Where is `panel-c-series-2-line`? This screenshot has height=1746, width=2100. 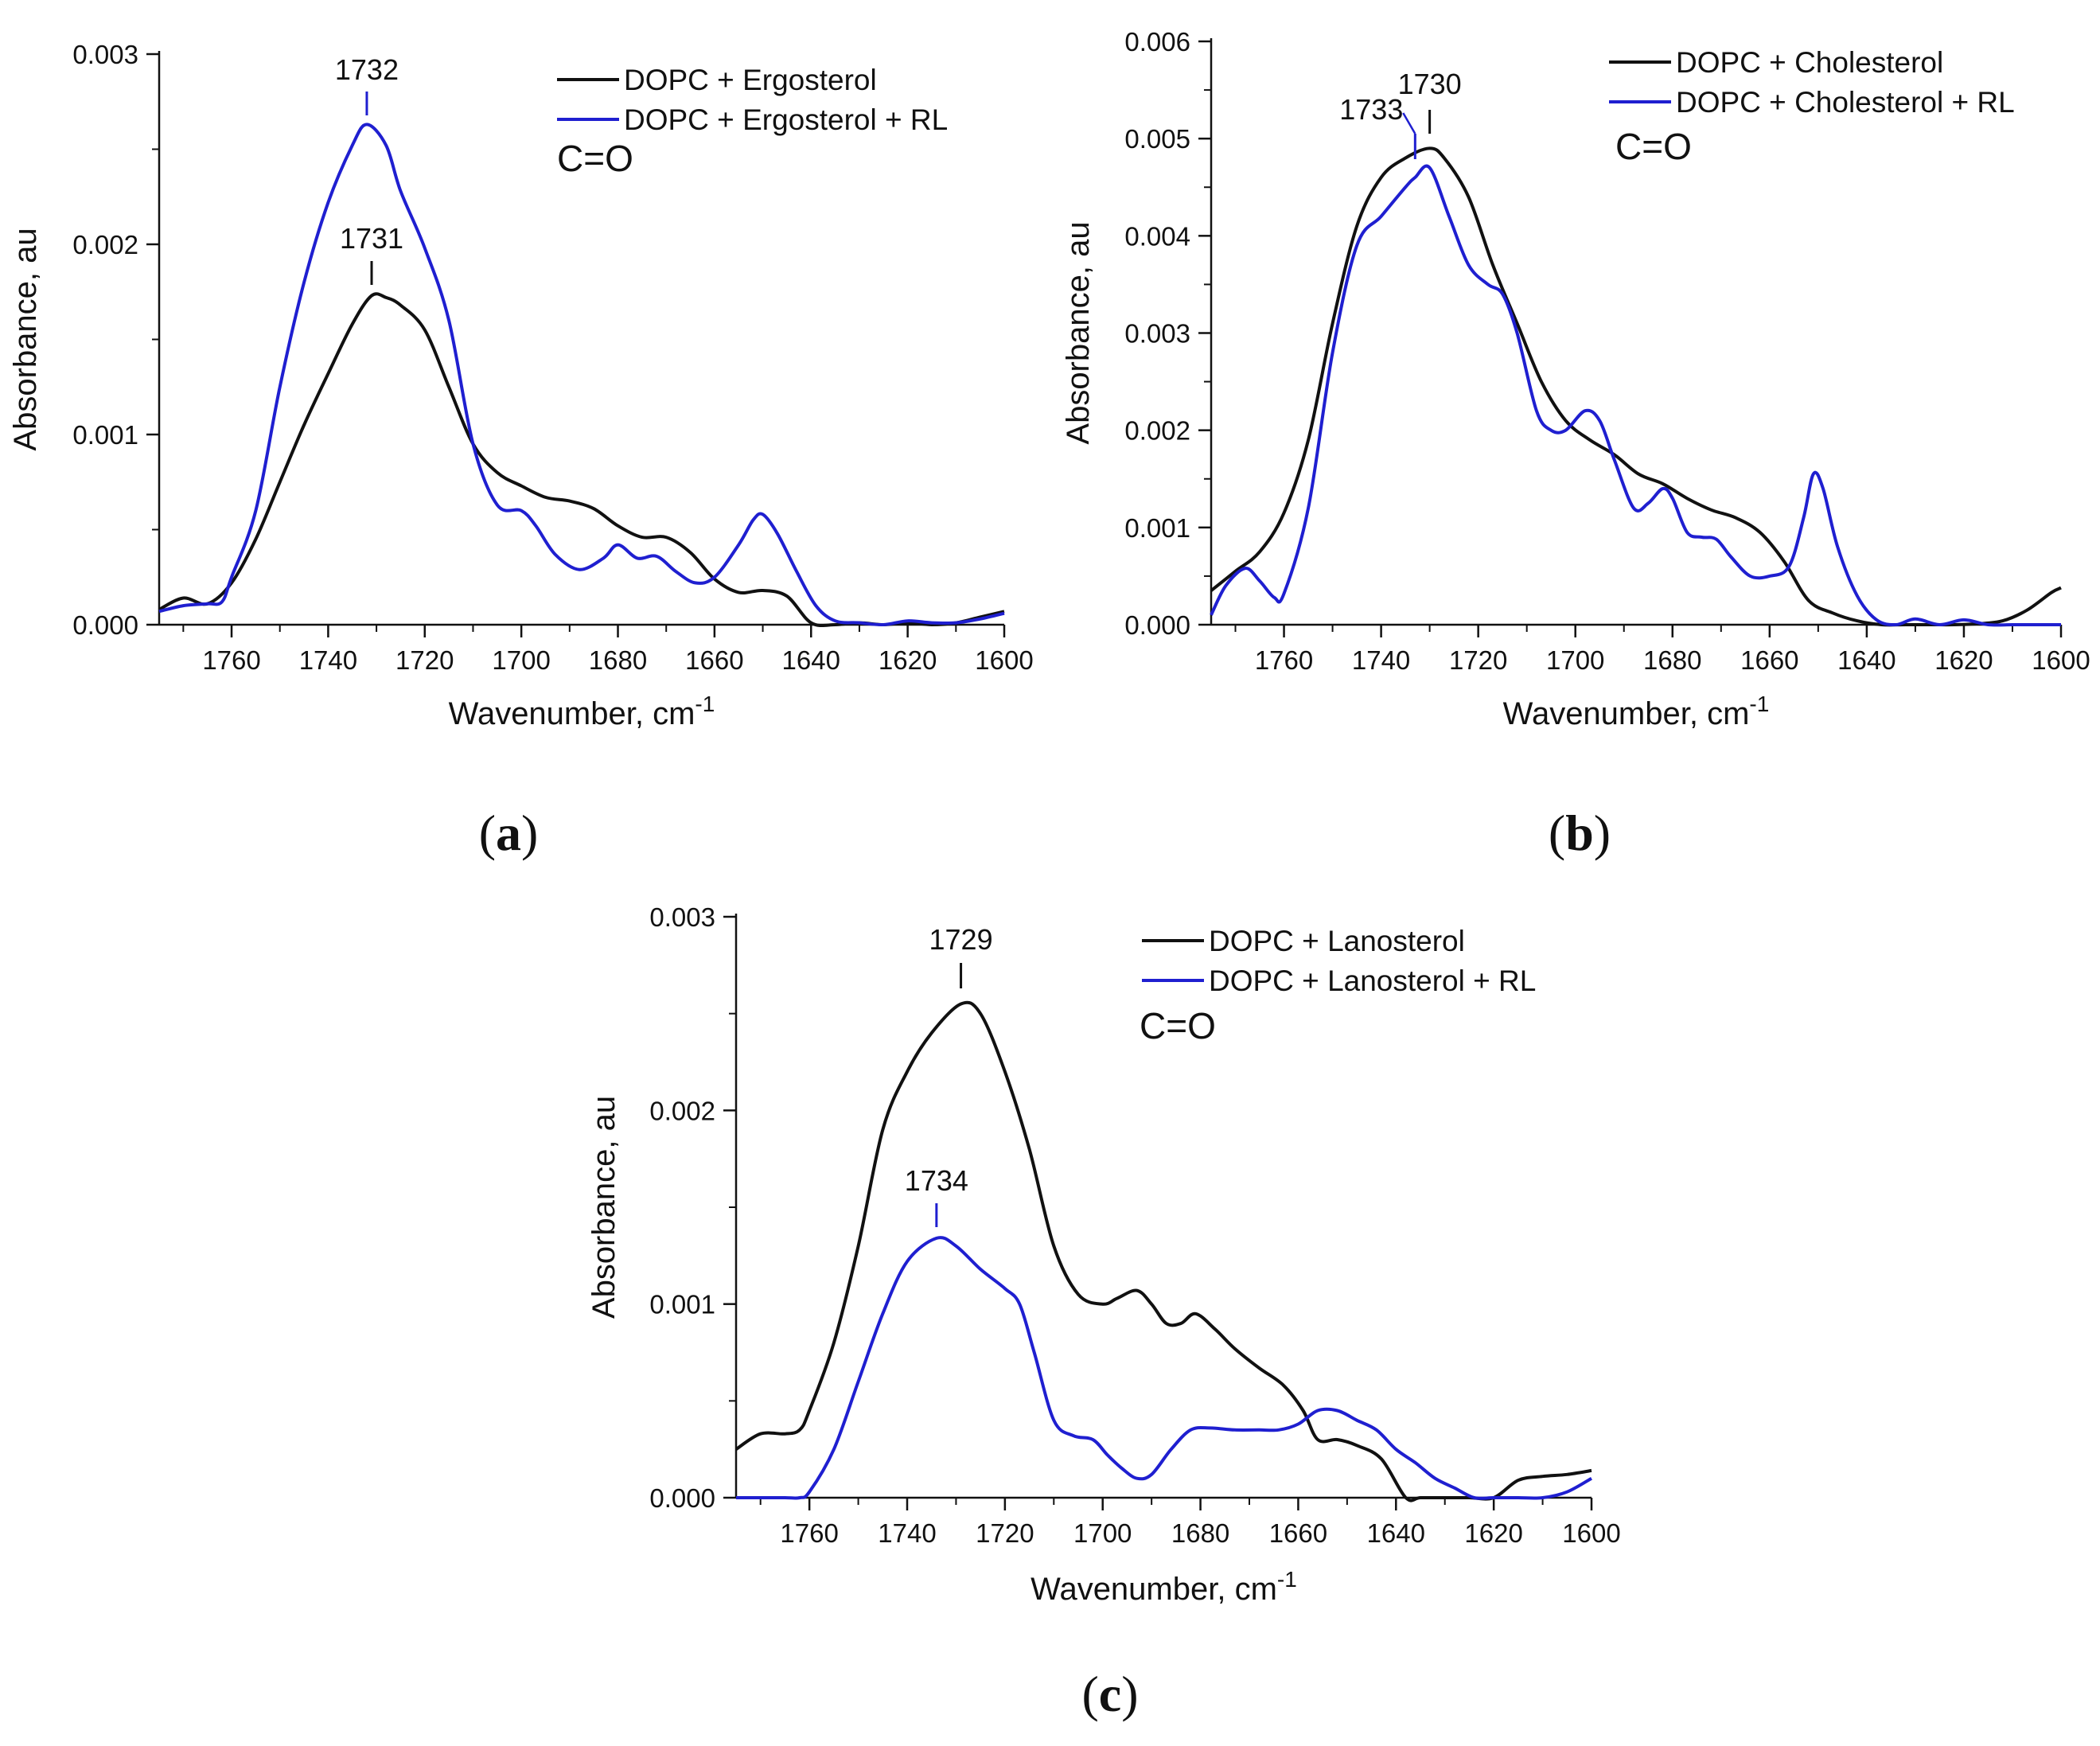
panel-c-series-2-line is located at coordinates (1164, 1368).